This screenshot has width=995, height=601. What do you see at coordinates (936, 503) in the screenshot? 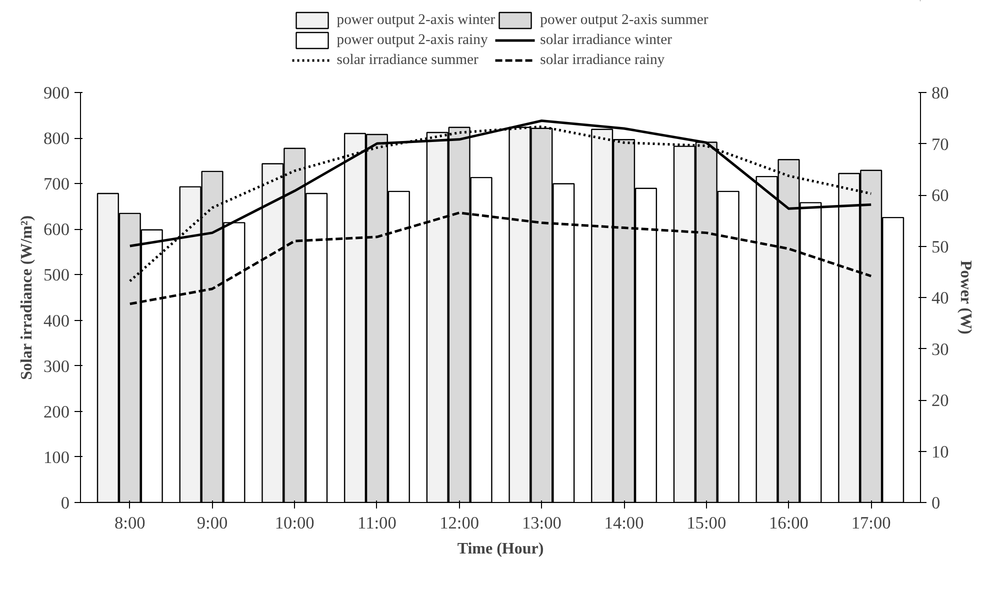
I see `y2-tick-label: 0` at bounding box center [936, 503].